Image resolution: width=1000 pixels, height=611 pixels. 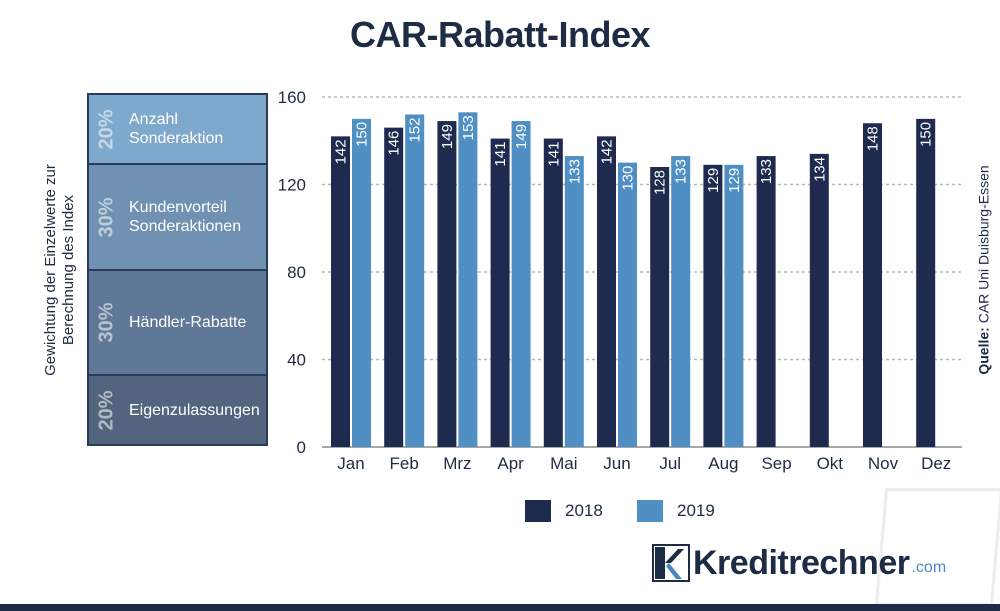 What do you see at coordinates (340, 291) in the screenshot?
I see `bar-2018-Jan` at bounding box center [340, 291].